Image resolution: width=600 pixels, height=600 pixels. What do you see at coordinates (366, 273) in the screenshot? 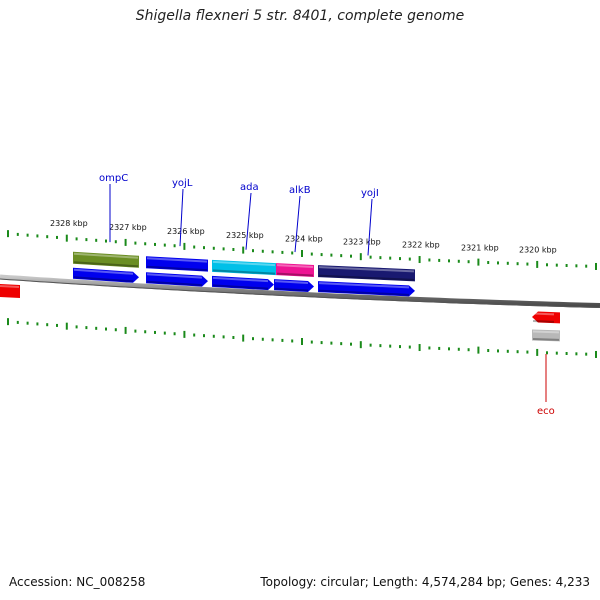
I see `gene-block-yojI` at bounding box center [366, 273].